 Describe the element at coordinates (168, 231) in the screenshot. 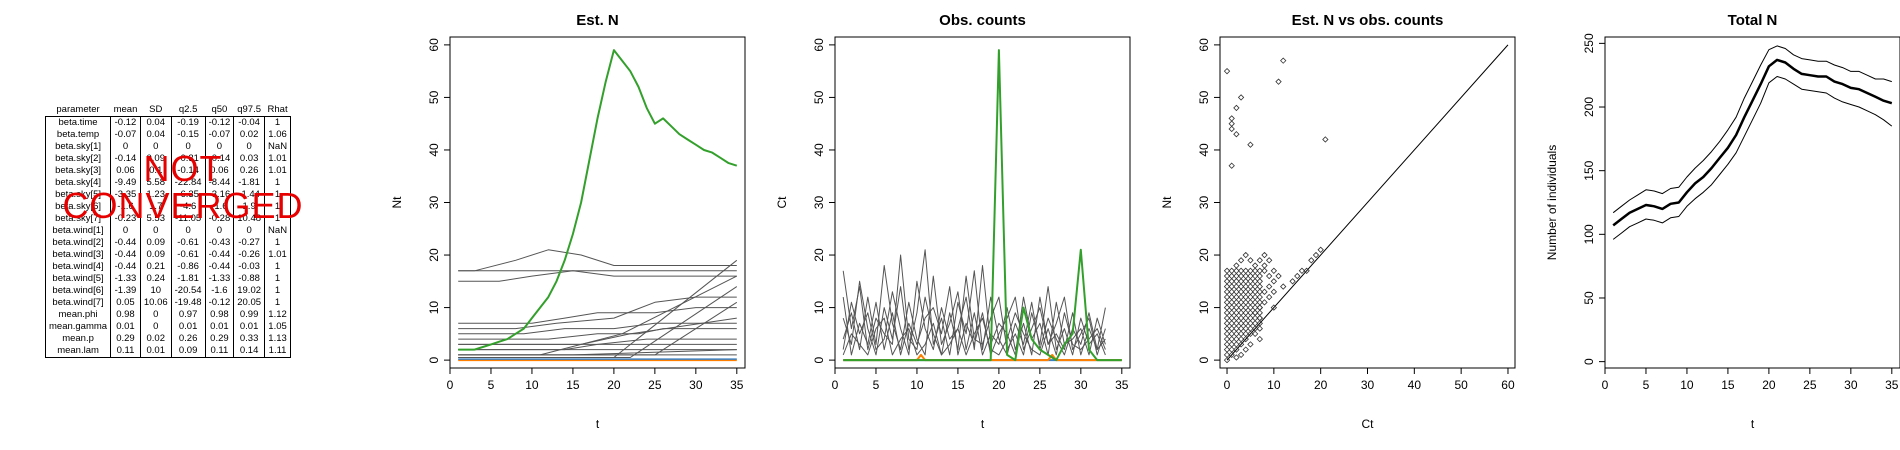

I see `table-row: beta.wind[1] 0 0 0 0 0 NaN` at that location.